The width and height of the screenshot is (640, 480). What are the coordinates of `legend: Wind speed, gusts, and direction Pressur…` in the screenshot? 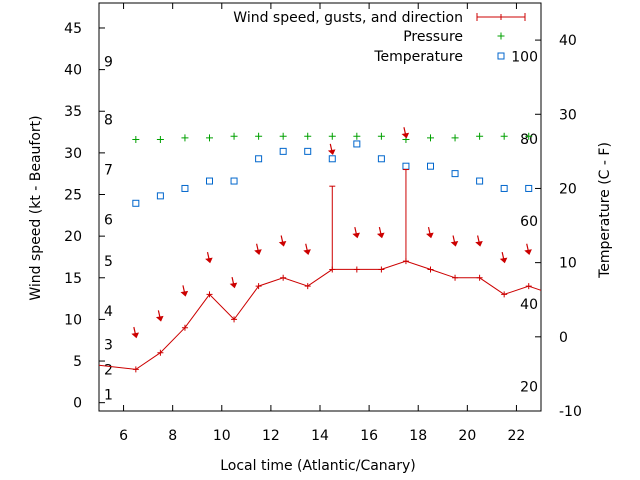 It's located at (379, 37).